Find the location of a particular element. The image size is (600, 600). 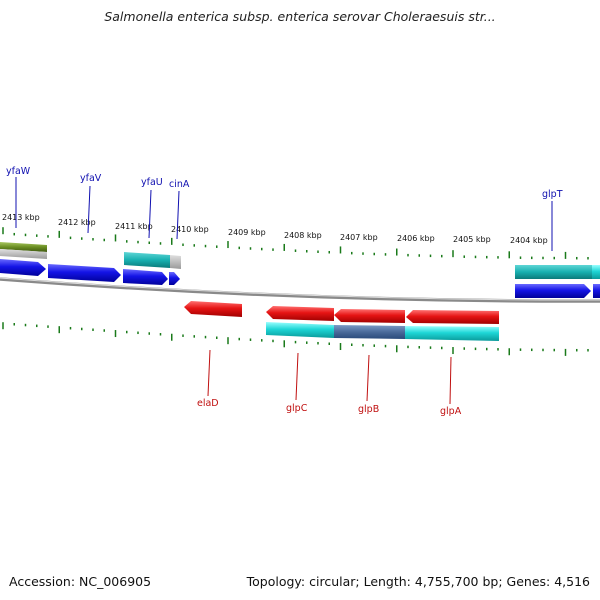

gene-label-elaD: elaD is located at coordinates (208, 403).